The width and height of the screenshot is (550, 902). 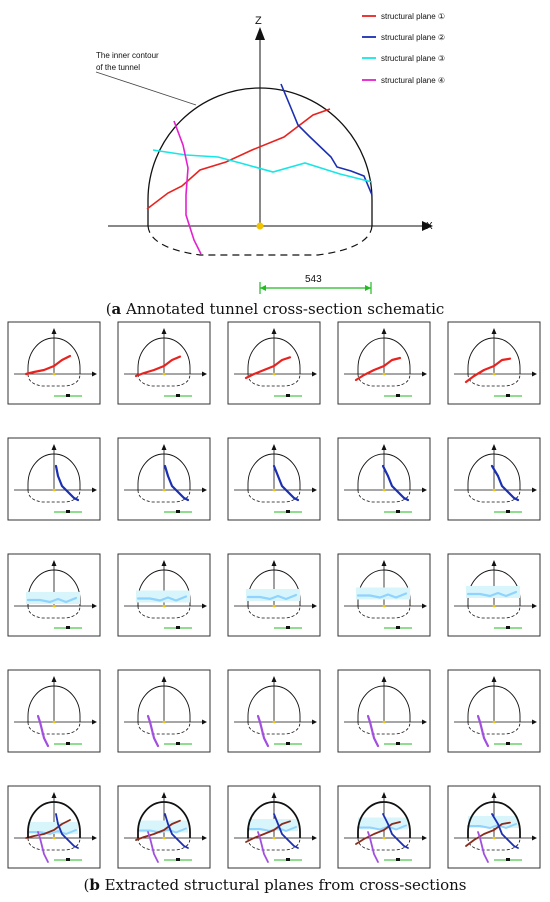 I want to click on thumbnail-r2-c5, so click(x=494, y=479).